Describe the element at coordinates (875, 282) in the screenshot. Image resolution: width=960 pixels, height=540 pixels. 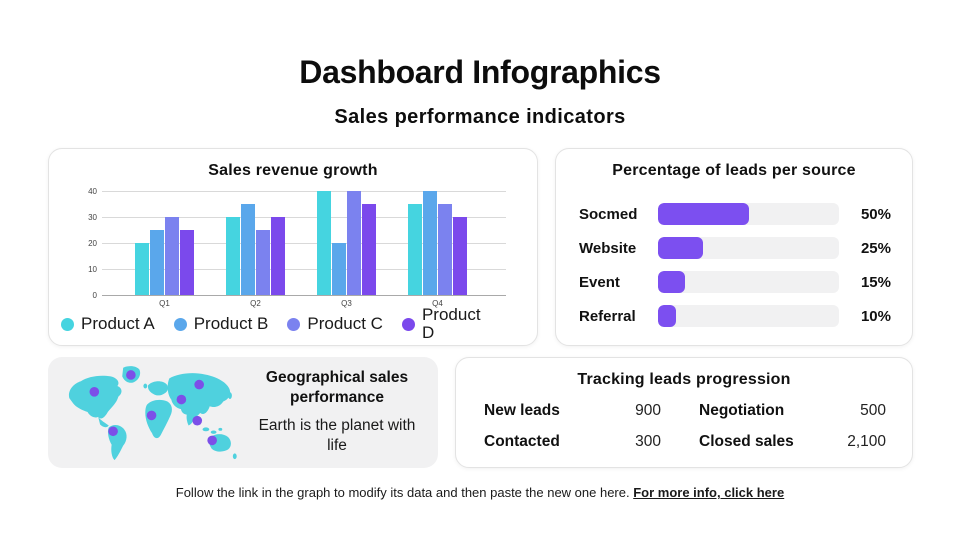
I see `lead-percent-event: 15%` at that location.